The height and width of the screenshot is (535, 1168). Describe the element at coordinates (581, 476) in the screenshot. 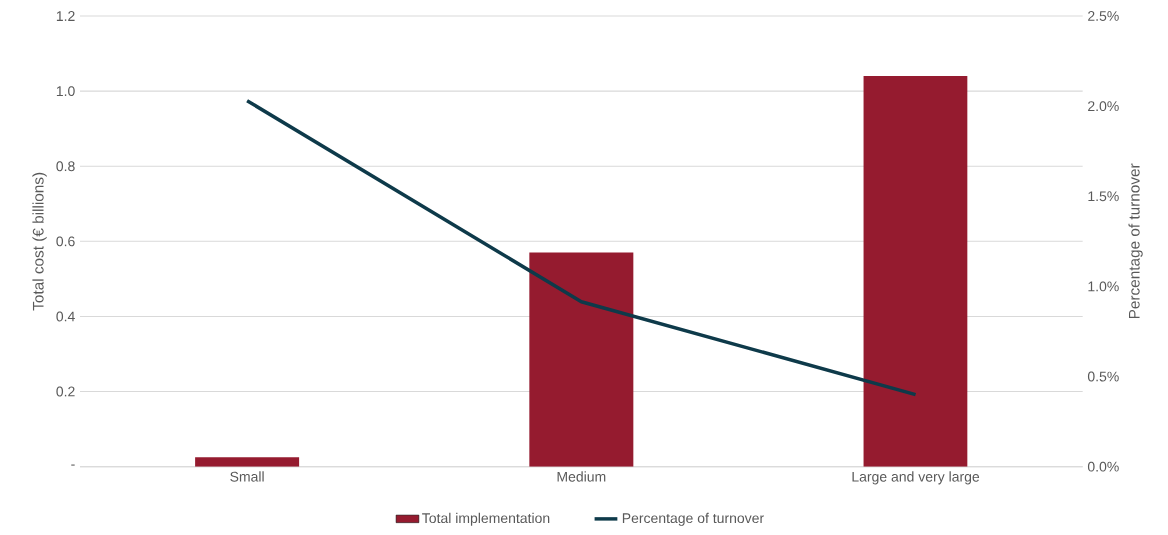

I see `x-tick-label: Medium` at that location.